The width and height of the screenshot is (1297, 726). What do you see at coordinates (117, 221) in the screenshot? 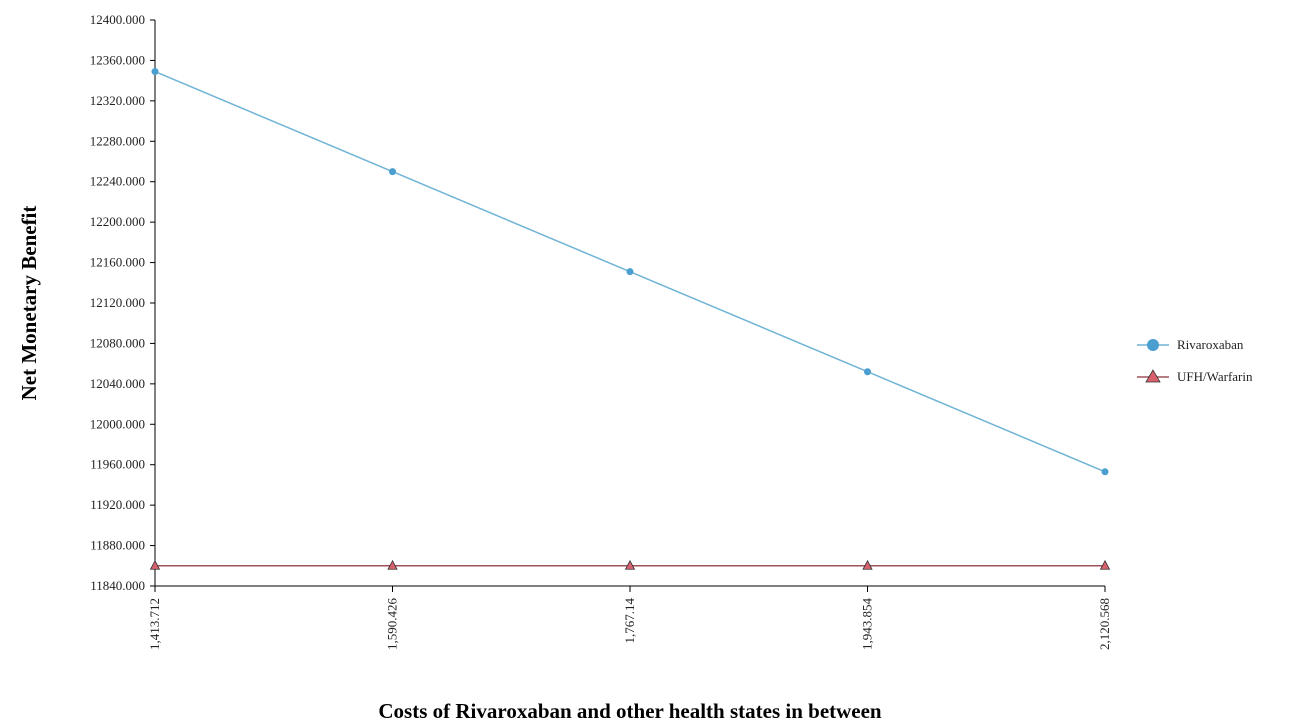
I see `y-tick-label: 12200.000` at bounding box center [117, 221].